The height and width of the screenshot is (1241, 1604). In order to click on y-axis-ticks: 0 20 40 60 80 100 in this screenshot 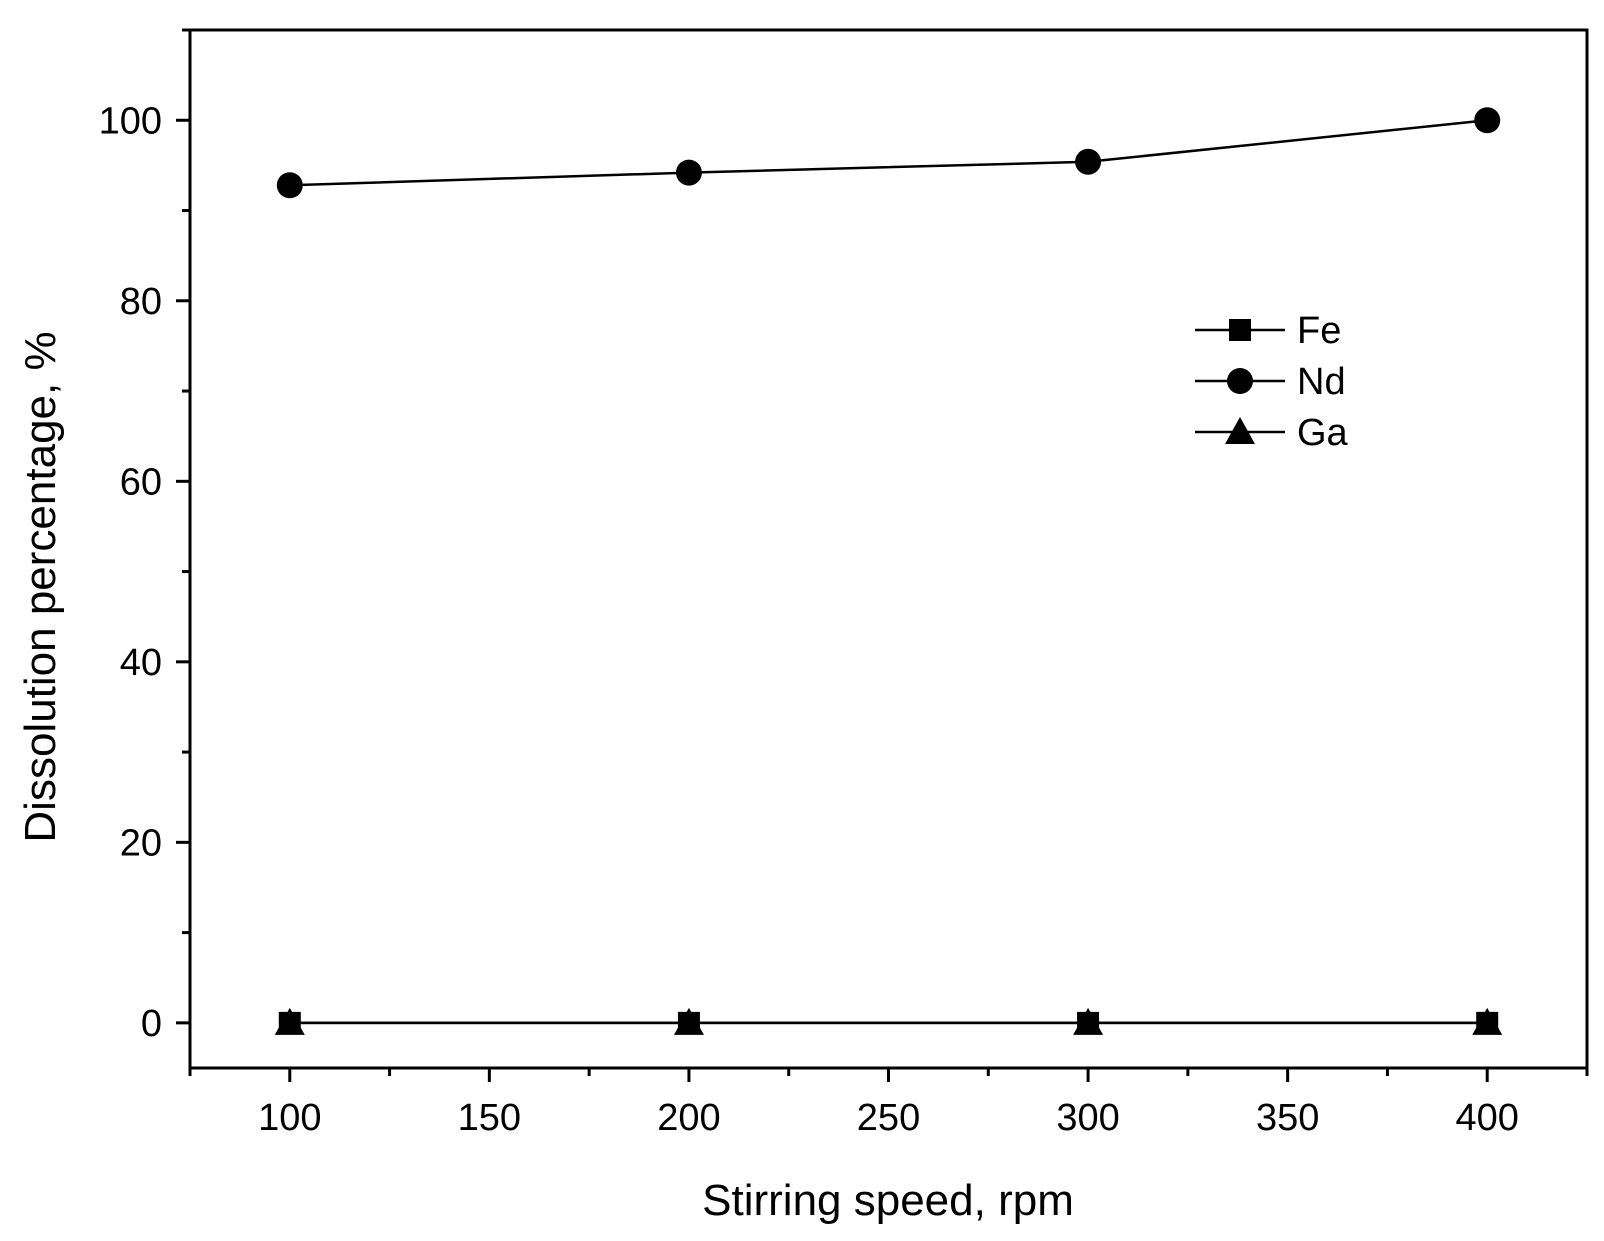, I will do `click(144, 536)`.